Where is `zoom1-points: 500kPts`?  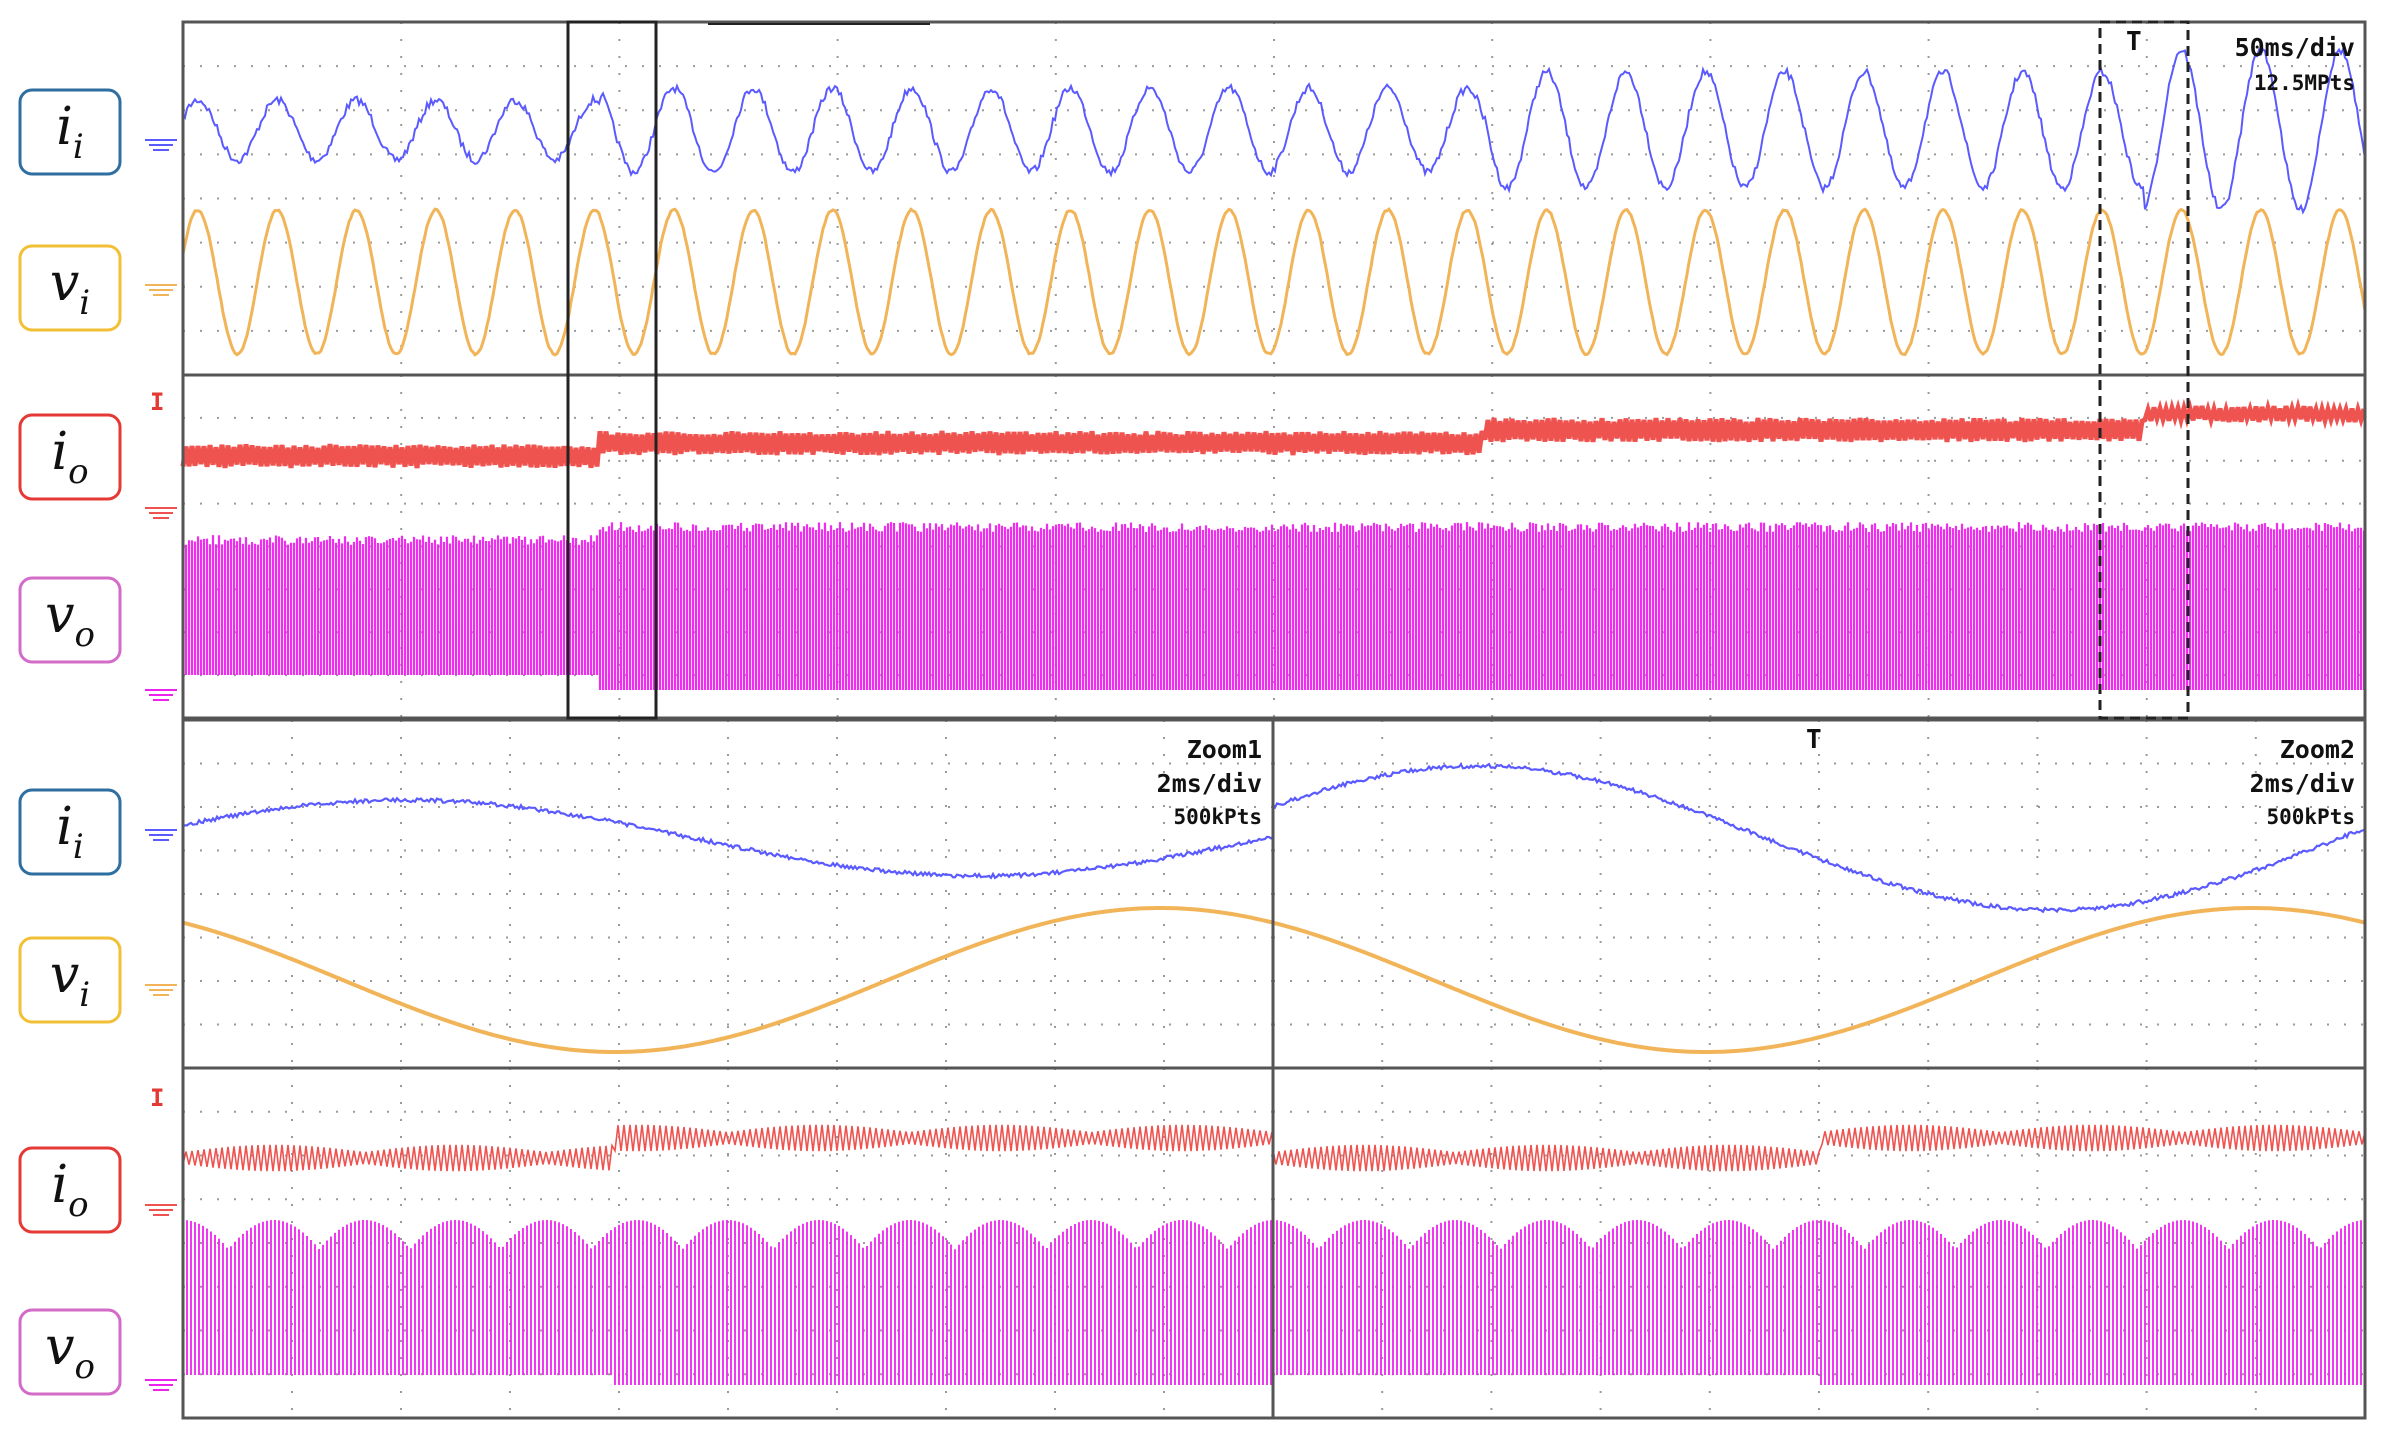 zoom1-points: 500kPts is located at coordinates (1217, 817).